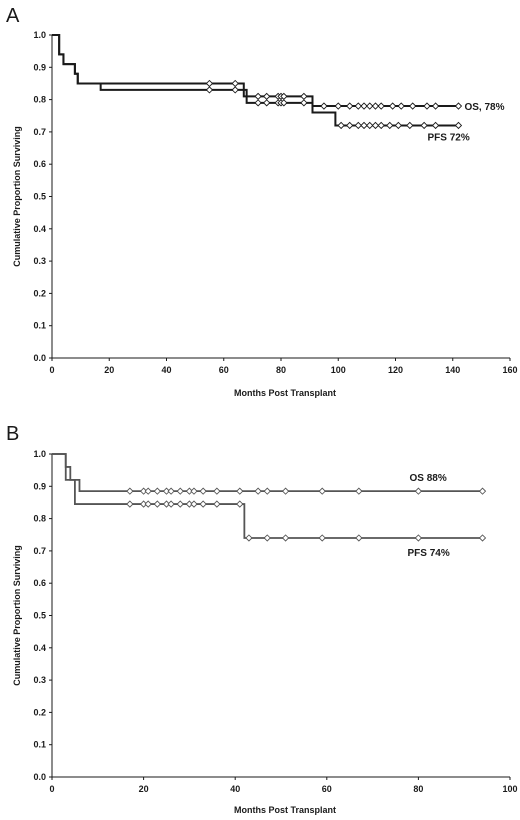  I want to click on series-label: PFS 74%, so click(429, 553).